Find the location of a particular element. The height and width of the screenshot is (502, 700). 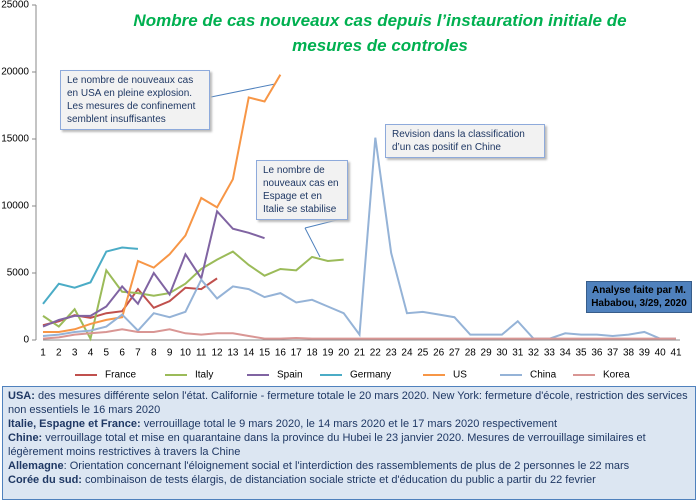

x-tick-label: 1 is located at coordinates (43, 353).